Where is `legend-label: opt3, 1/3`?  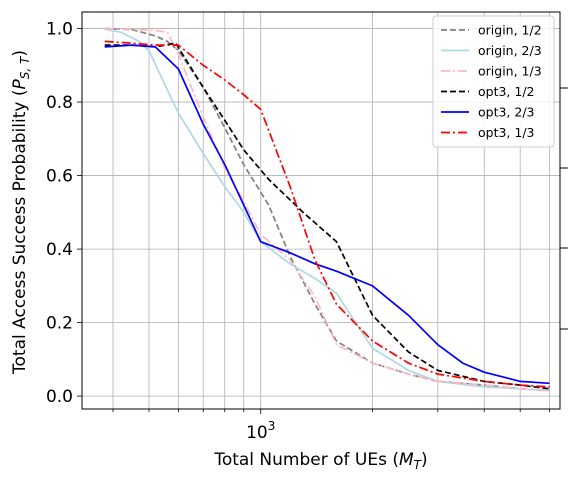
legend-label: opt3, 1/3 is located at coordinates (506, 132).